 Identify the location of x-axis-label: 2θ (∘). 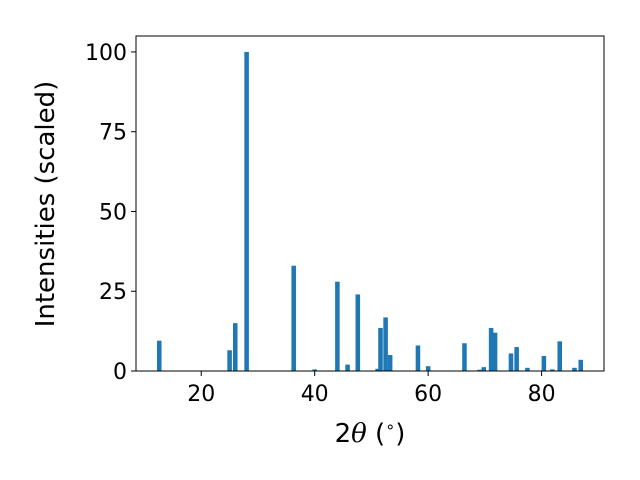
(370, 433).